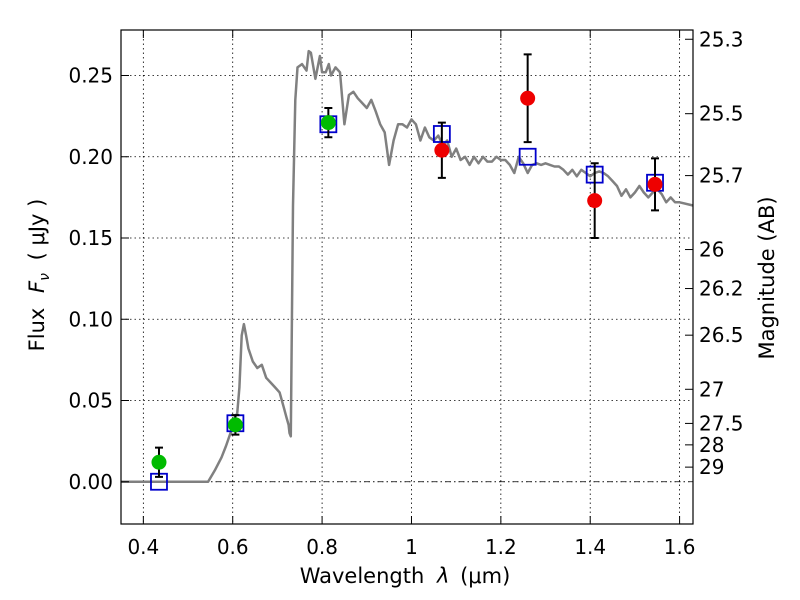 The width and height of the screenshot is (800, 600). What do you see at coordinates (721, 39) in the screenshot?
I see `y2-tick-label: 25.3` at bounding box center [721, 39].